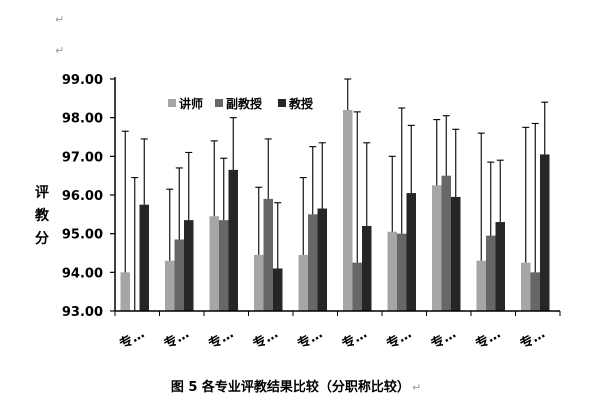 Image resolution: width=592 pixels, height=412 pixels. Describe the element at coordinates (82, 235) in the screenshot. I see `y-tick-label: 95.00` at that location.